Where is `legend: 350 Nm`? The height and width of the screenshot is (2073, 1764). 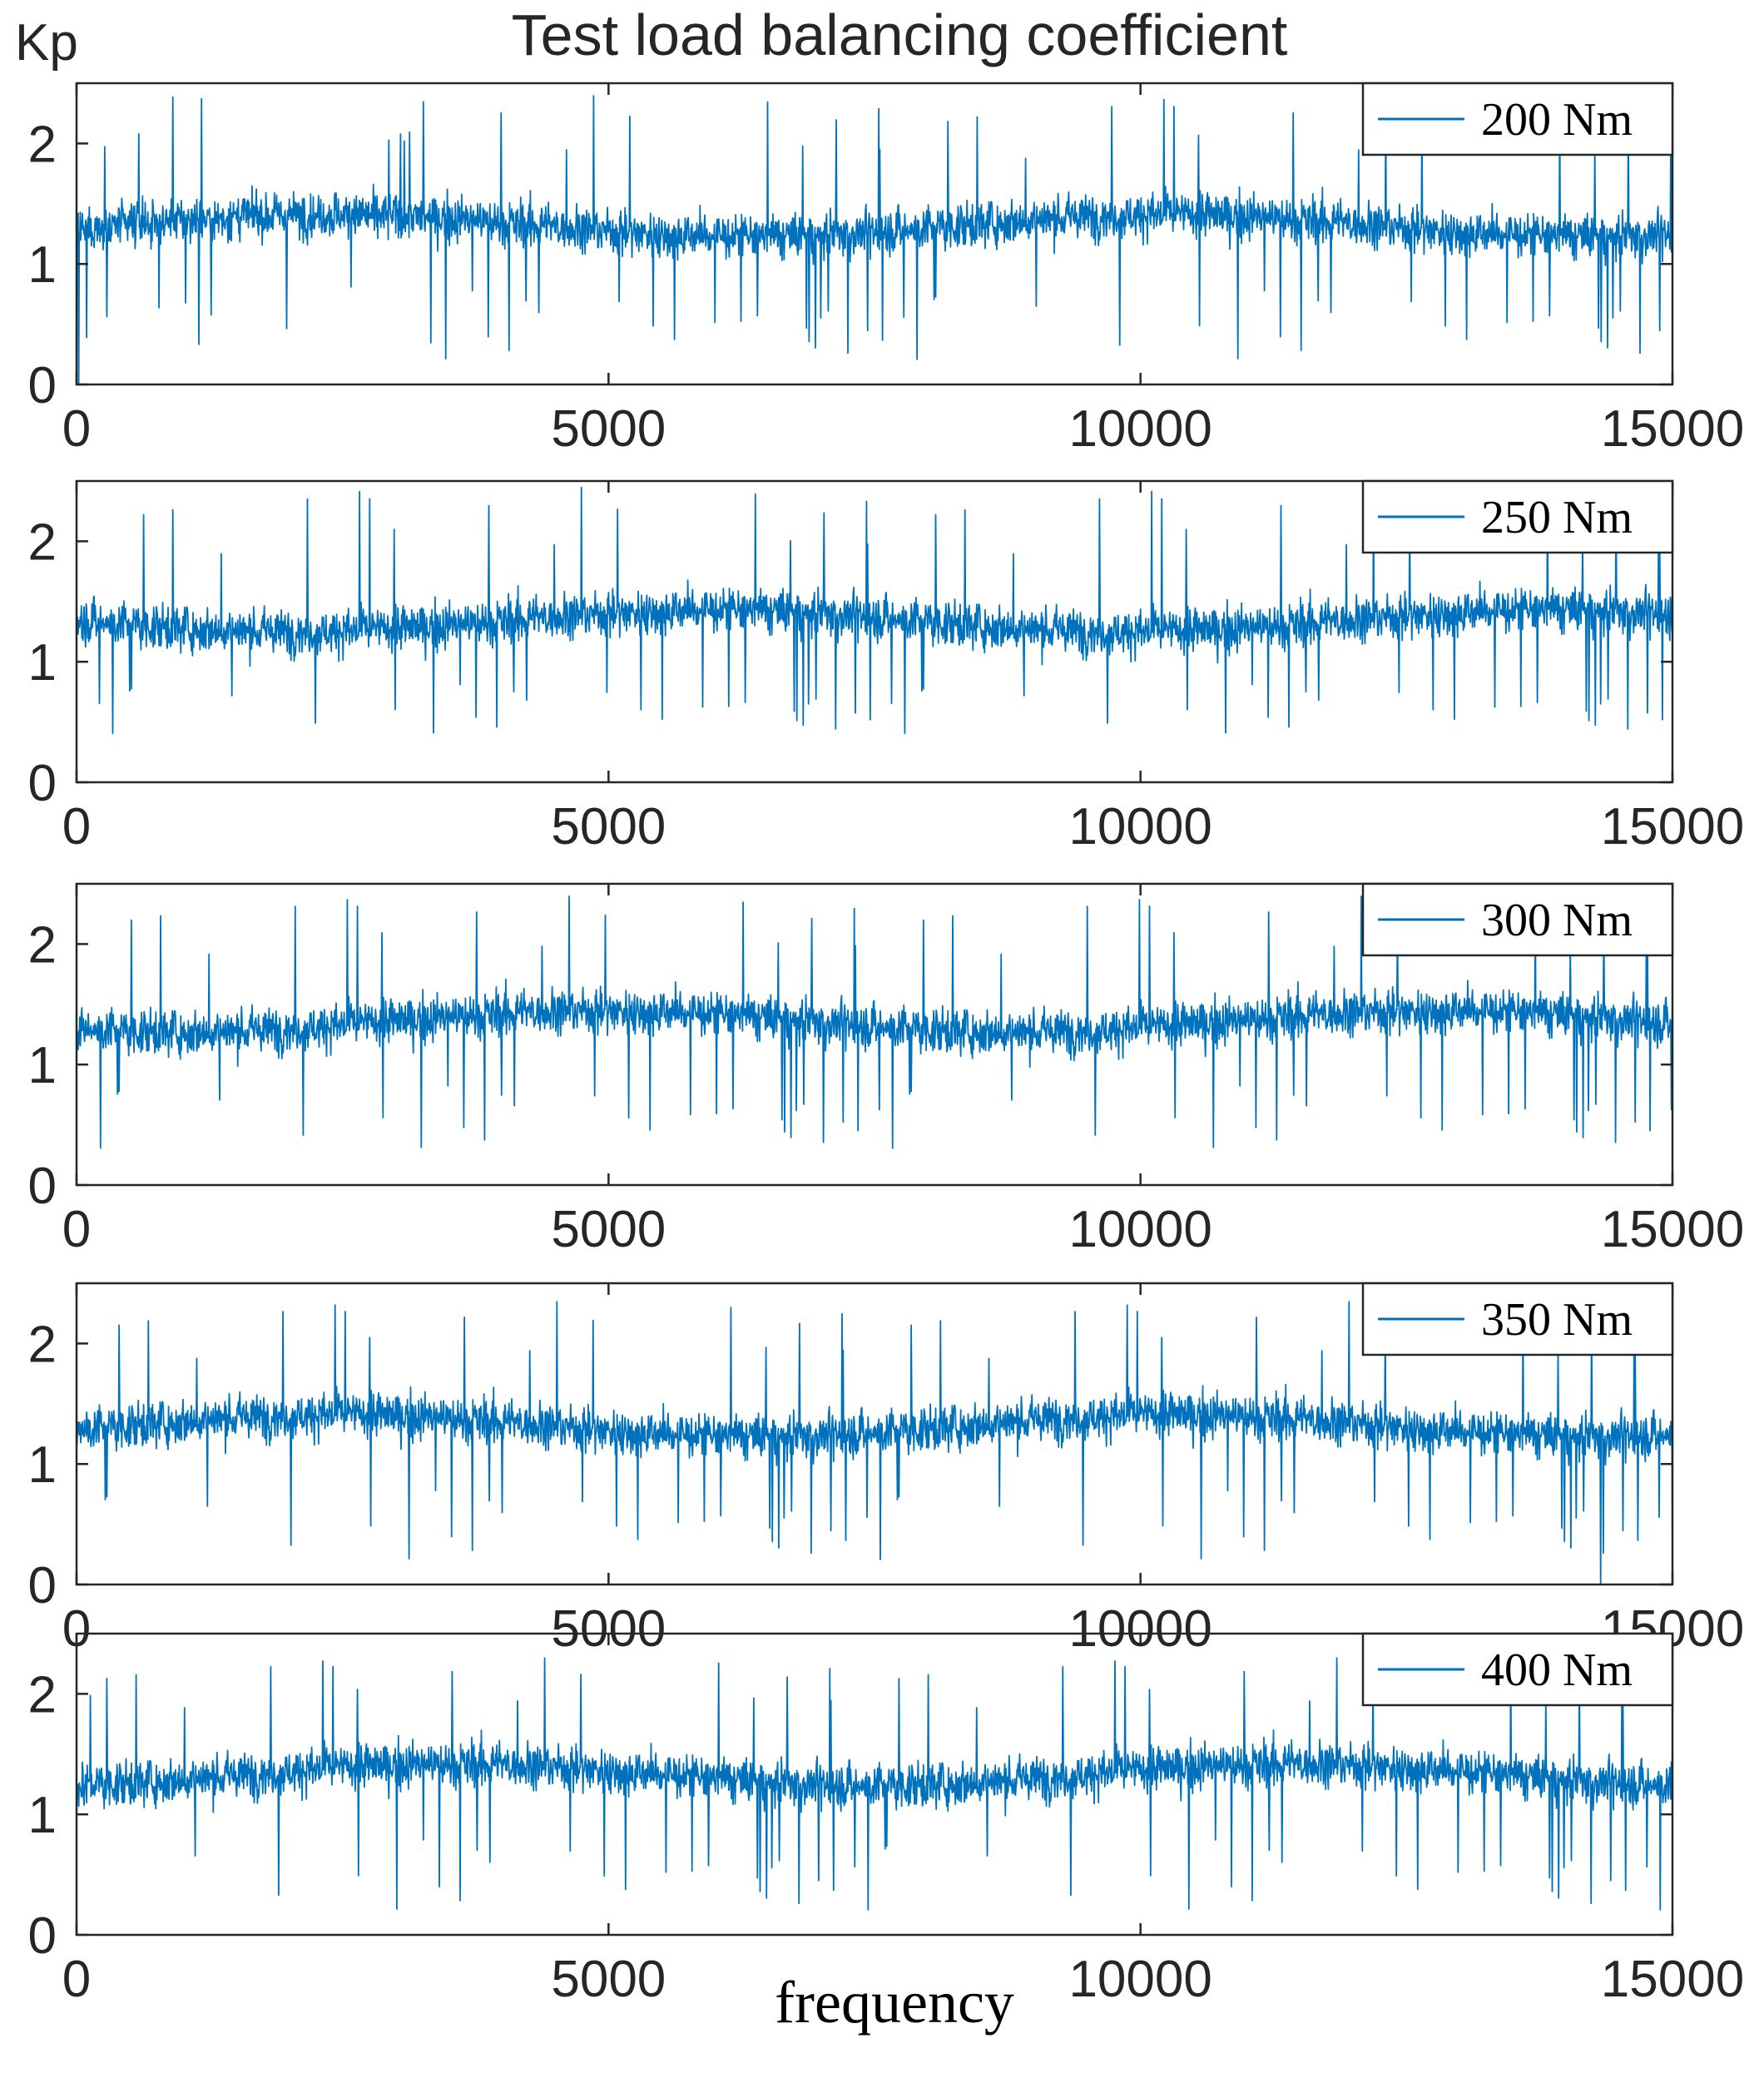 legend: 350 Nm is located at coordinates (1518, 1319).